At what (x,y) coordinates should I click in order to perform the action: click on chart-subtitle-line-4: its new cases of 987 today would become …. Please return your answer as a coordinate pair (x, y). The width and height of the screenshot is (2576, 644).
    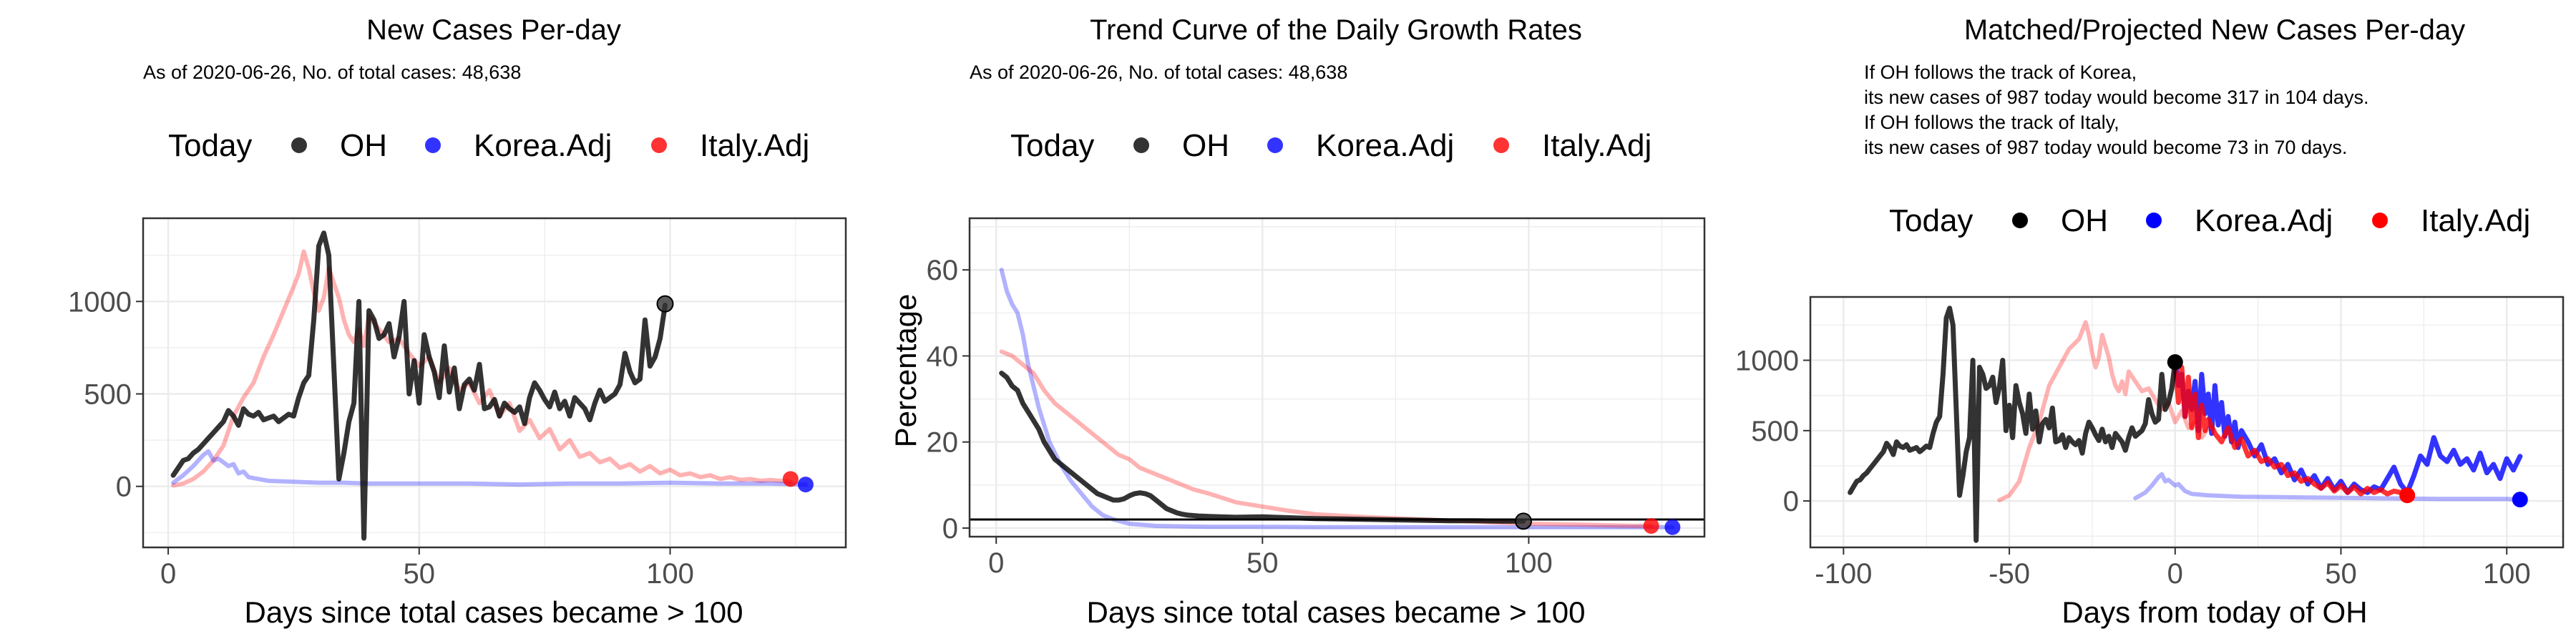
    Looking at the image, I should click on (2105, 147).